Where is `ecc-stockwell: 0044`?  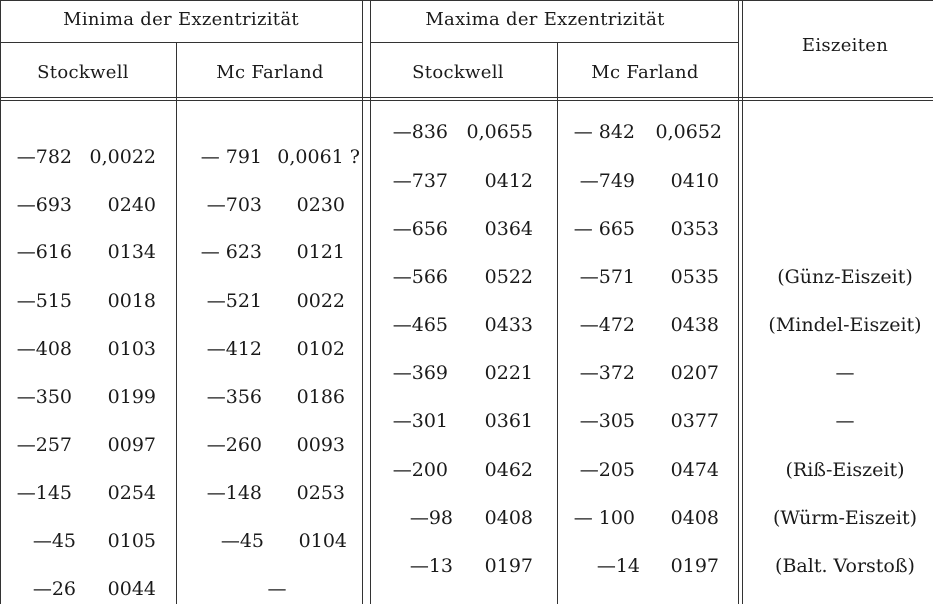 ecc-stockwell: 0044 is located at coordinates (131, 589).